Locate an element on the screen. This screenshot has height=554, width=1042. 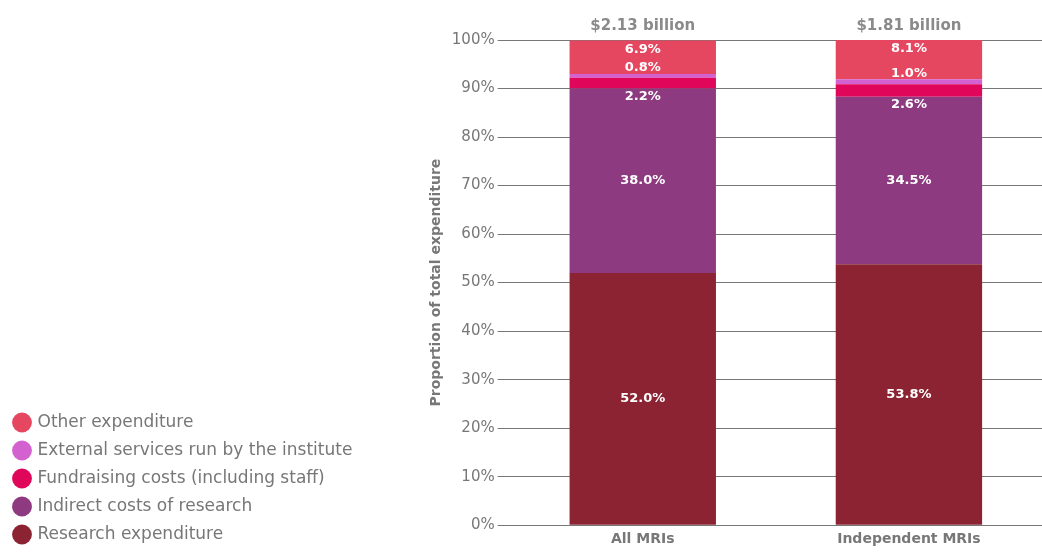
y-tick-label: 60% is located at coordinates (478, 232).